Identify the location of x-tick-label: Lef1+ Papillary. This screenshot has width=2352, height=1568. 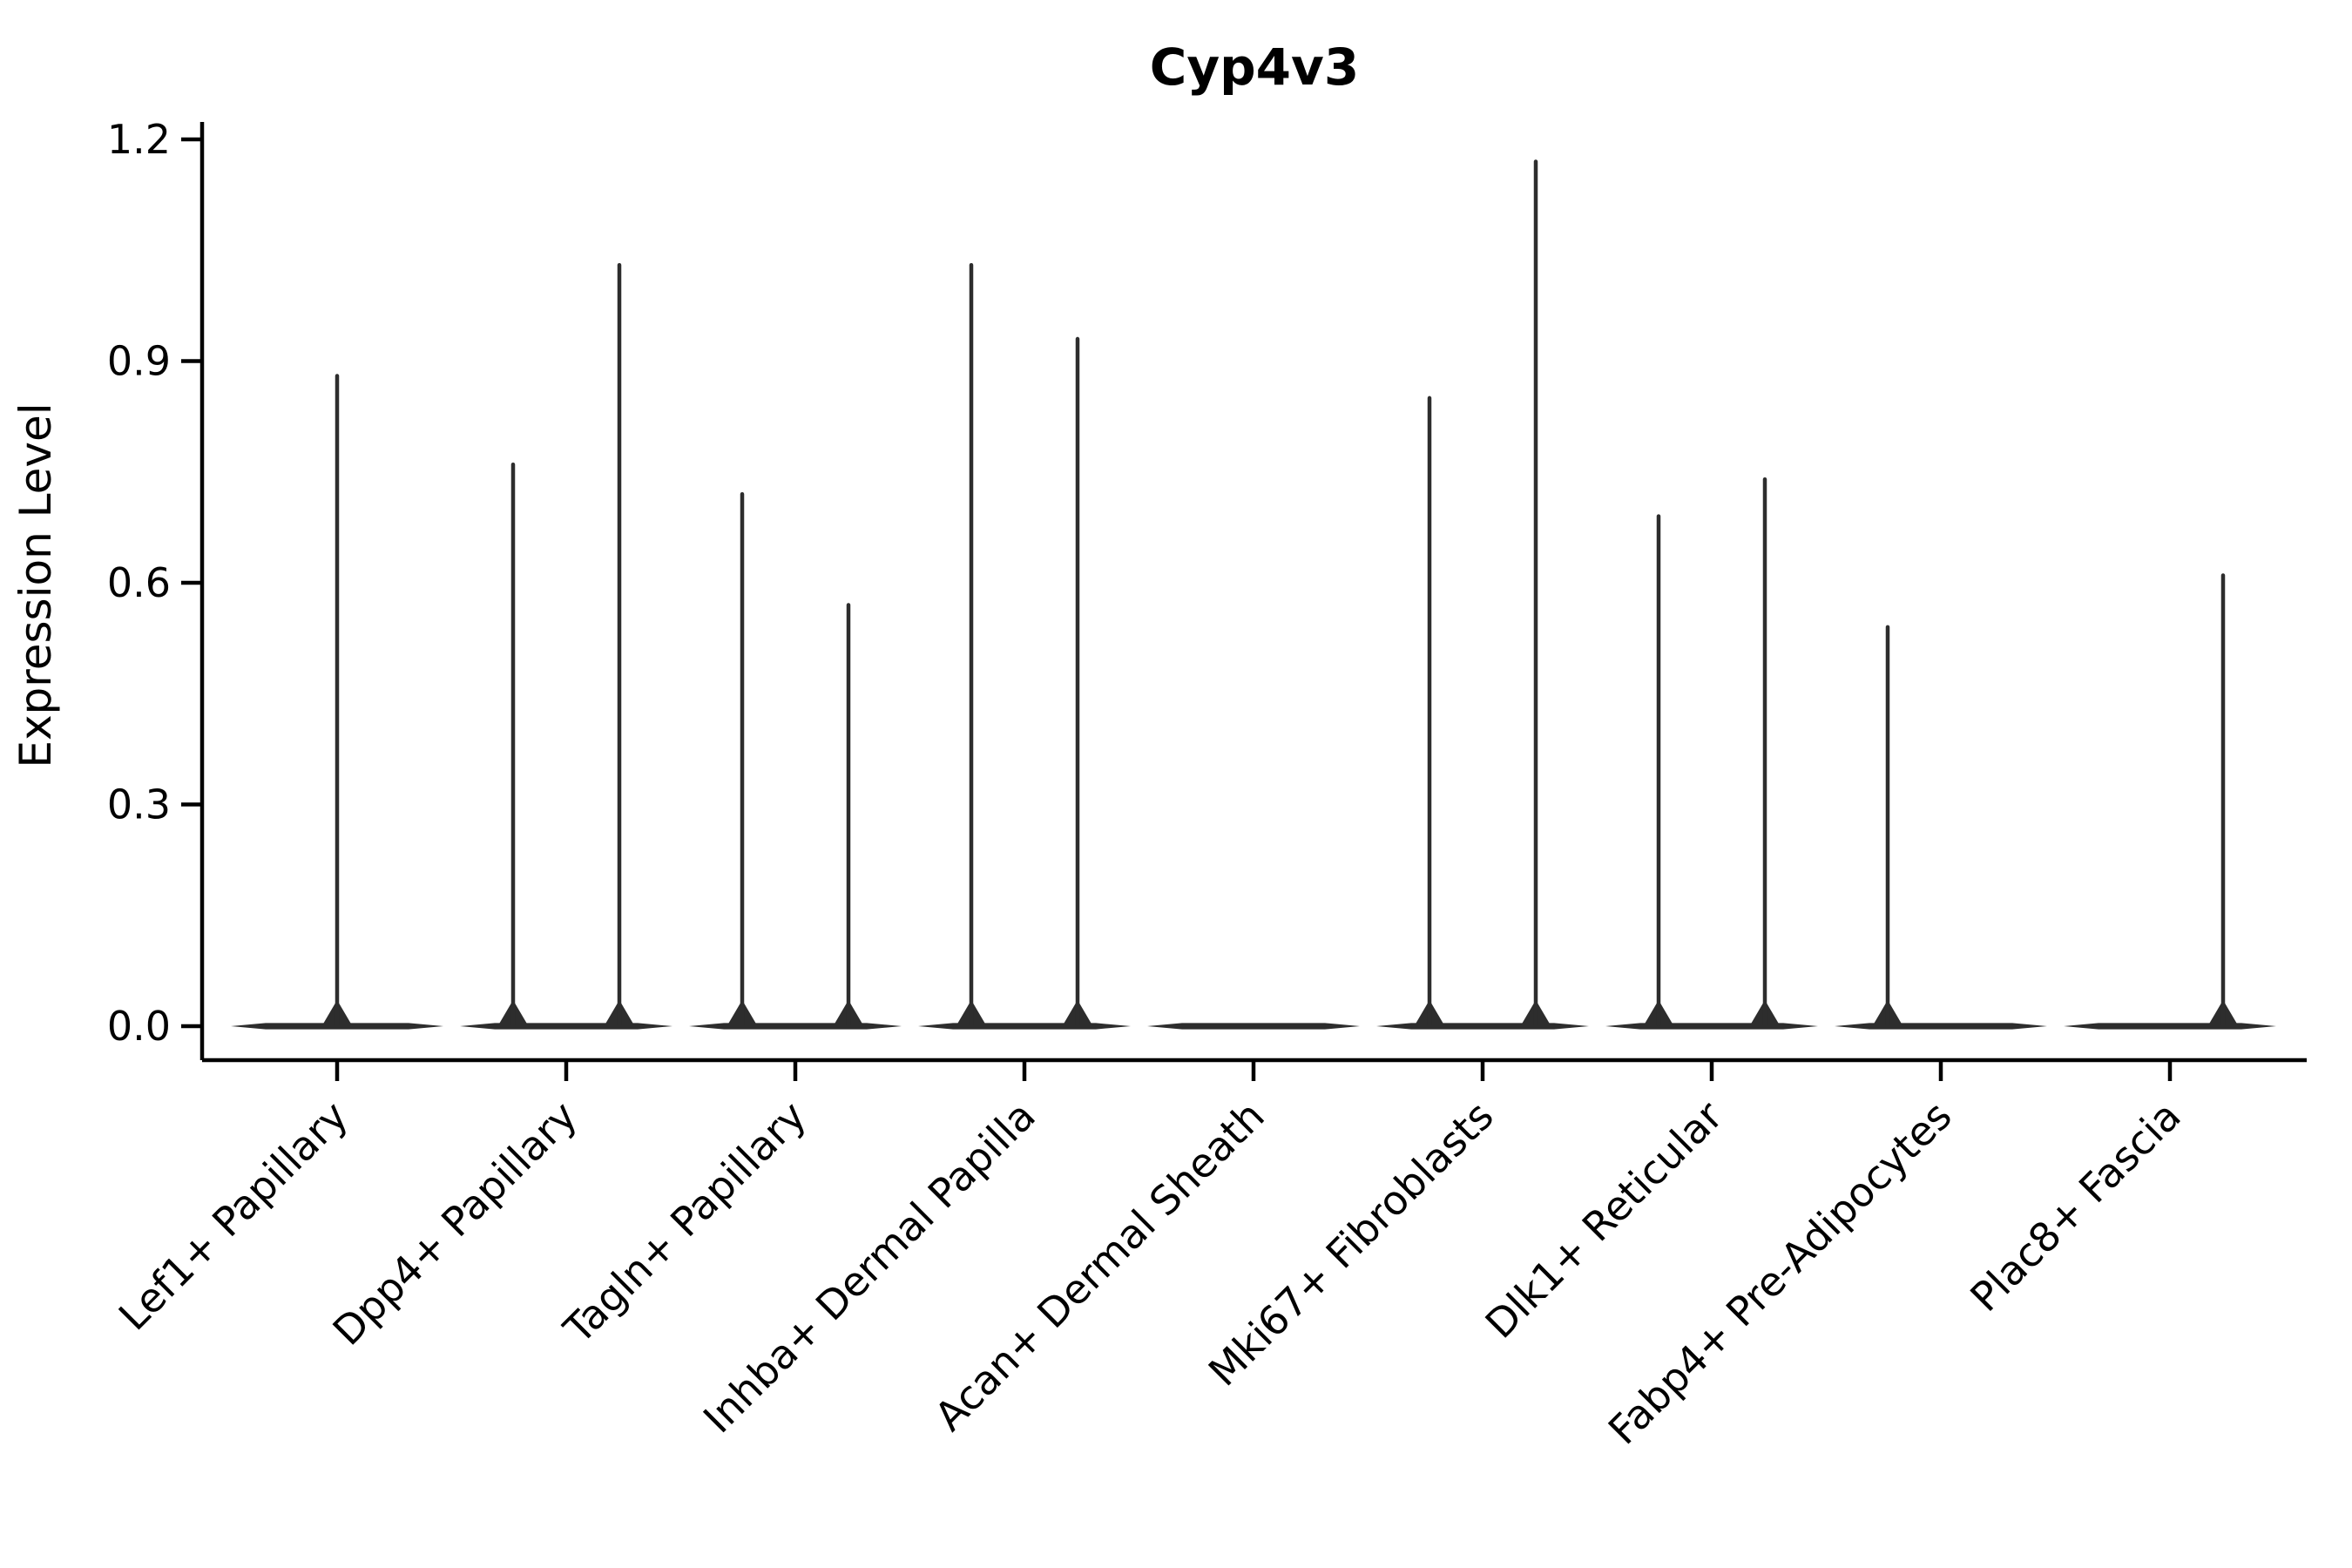
(233, 1216).